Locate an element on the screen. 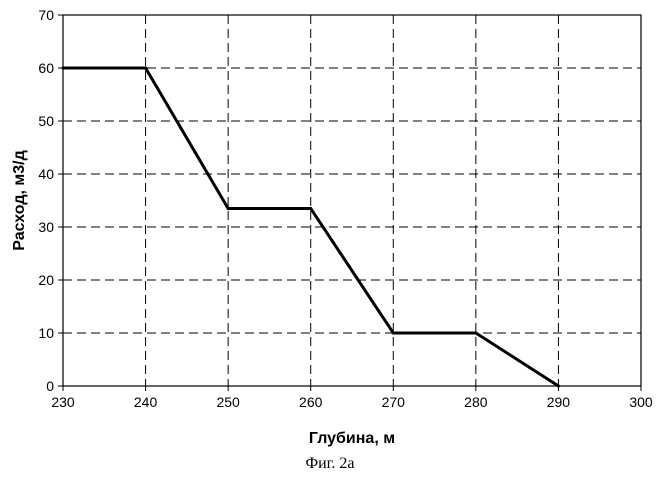 The height and width of the screenshot is (500, 660). y-tick-label: 30 is located at coordinates (46, 227).